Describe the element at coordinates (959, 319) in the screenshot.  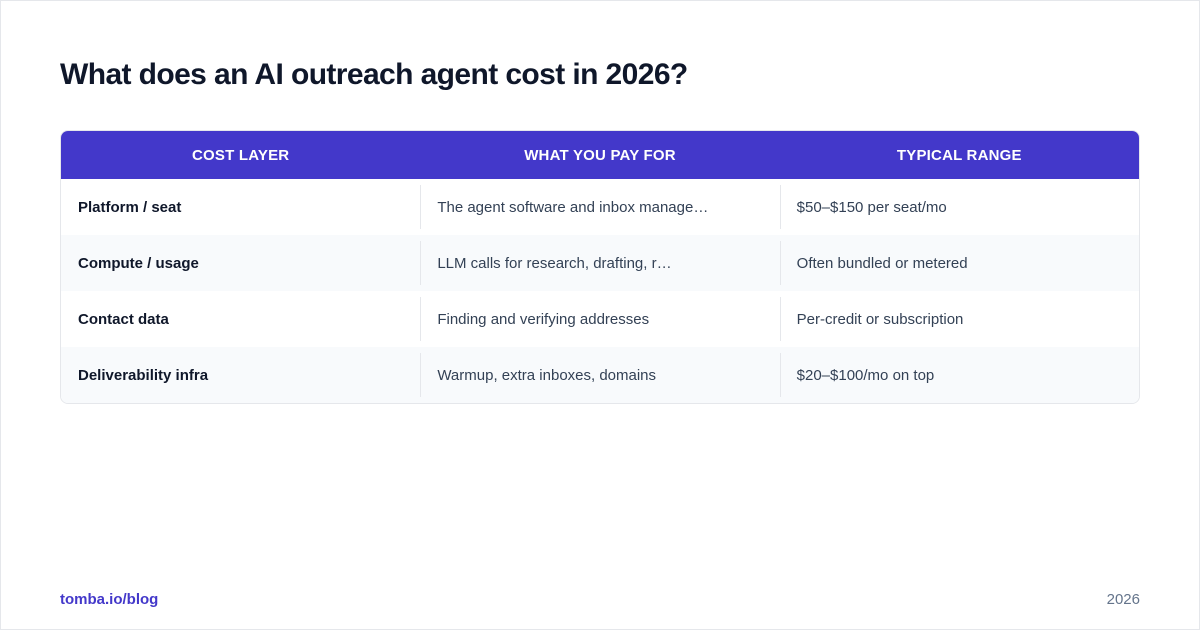
I see `cell-typical-range: Per-credit or subscription` at that location.